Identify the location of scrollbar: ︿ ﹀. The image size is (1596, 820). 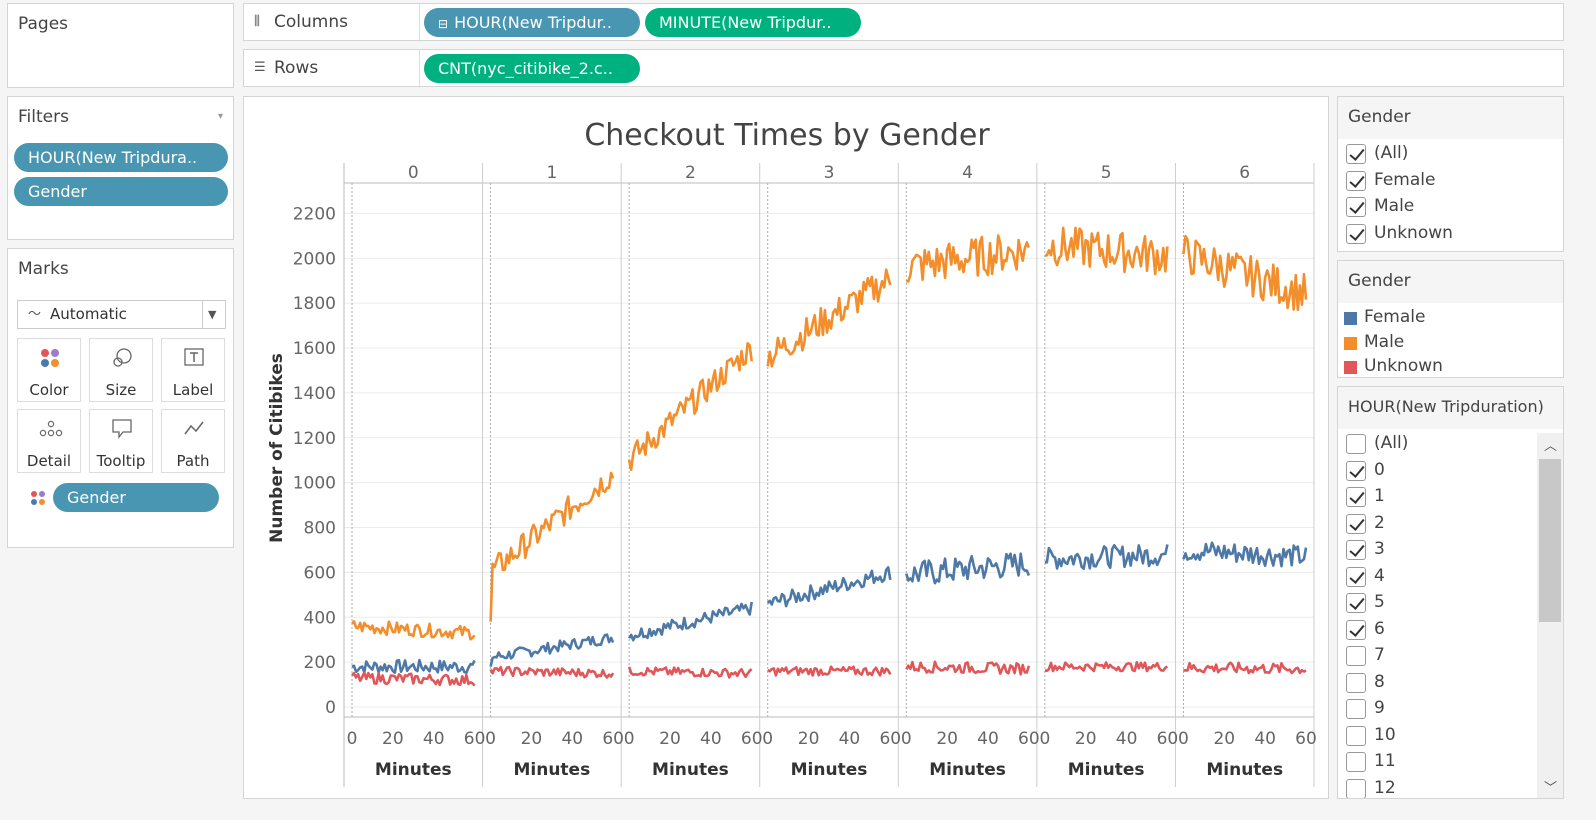
(1550, 615).